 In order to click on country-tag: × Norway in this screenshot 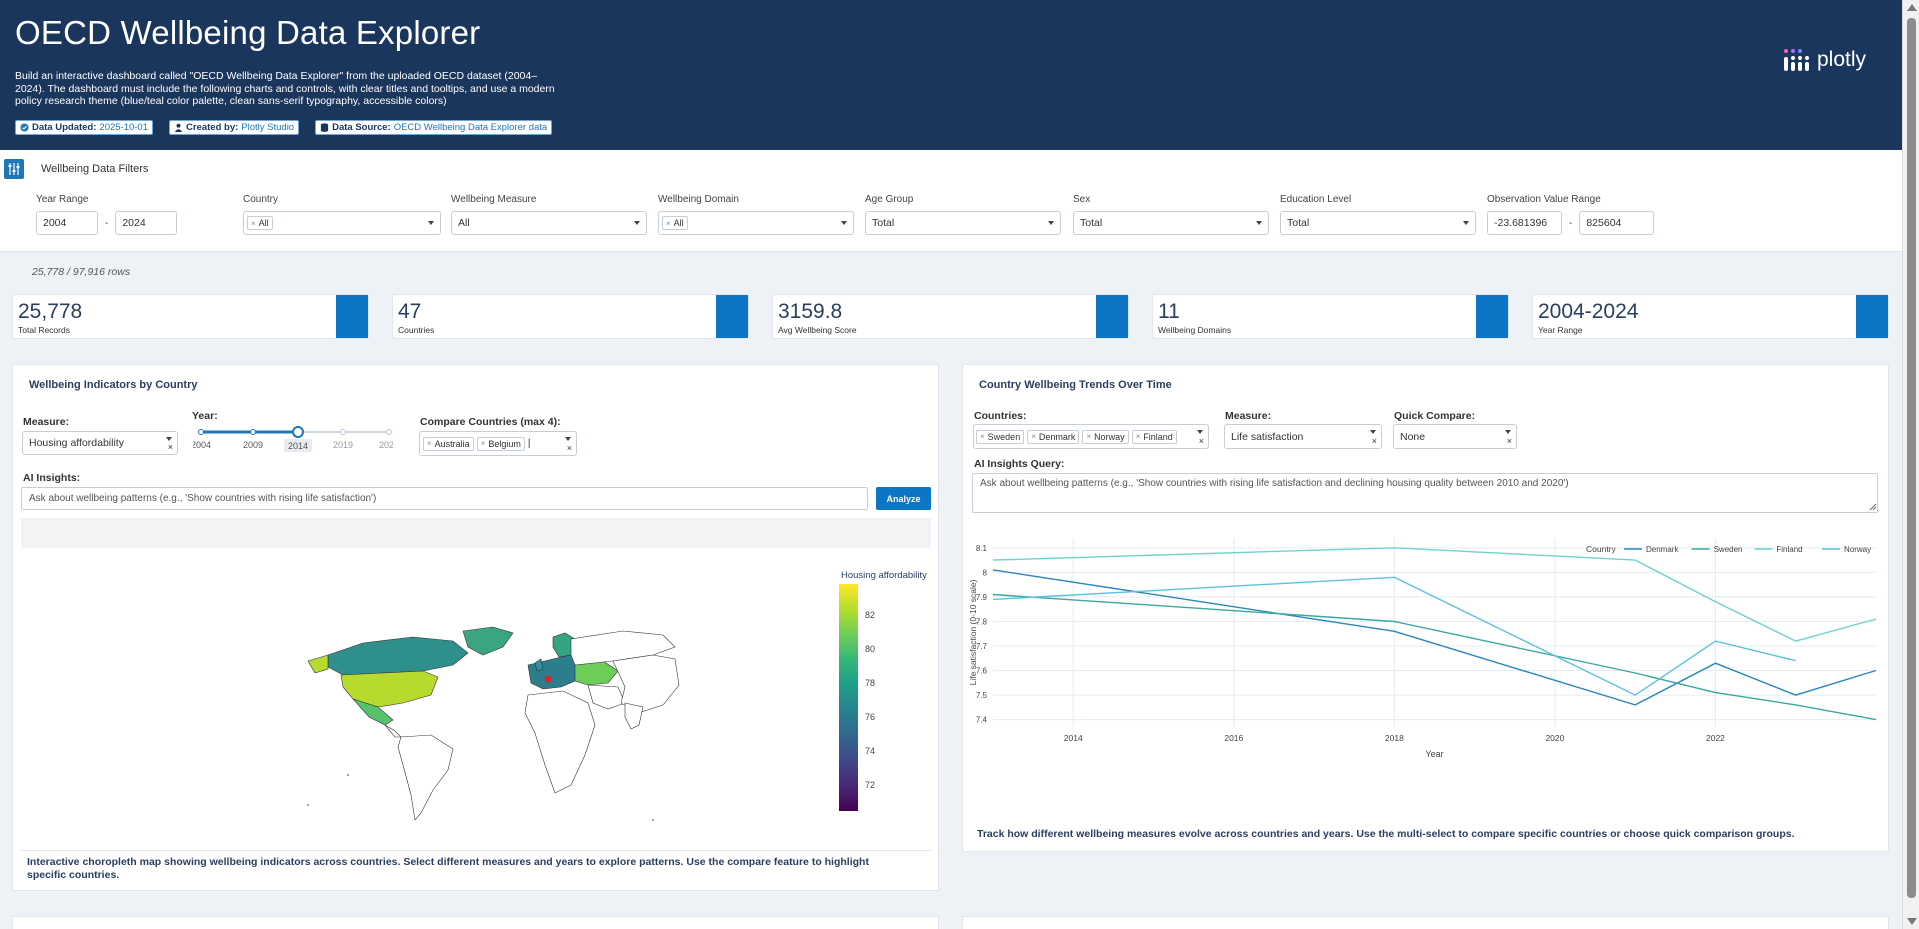, I will do `click(1105, 436)`.